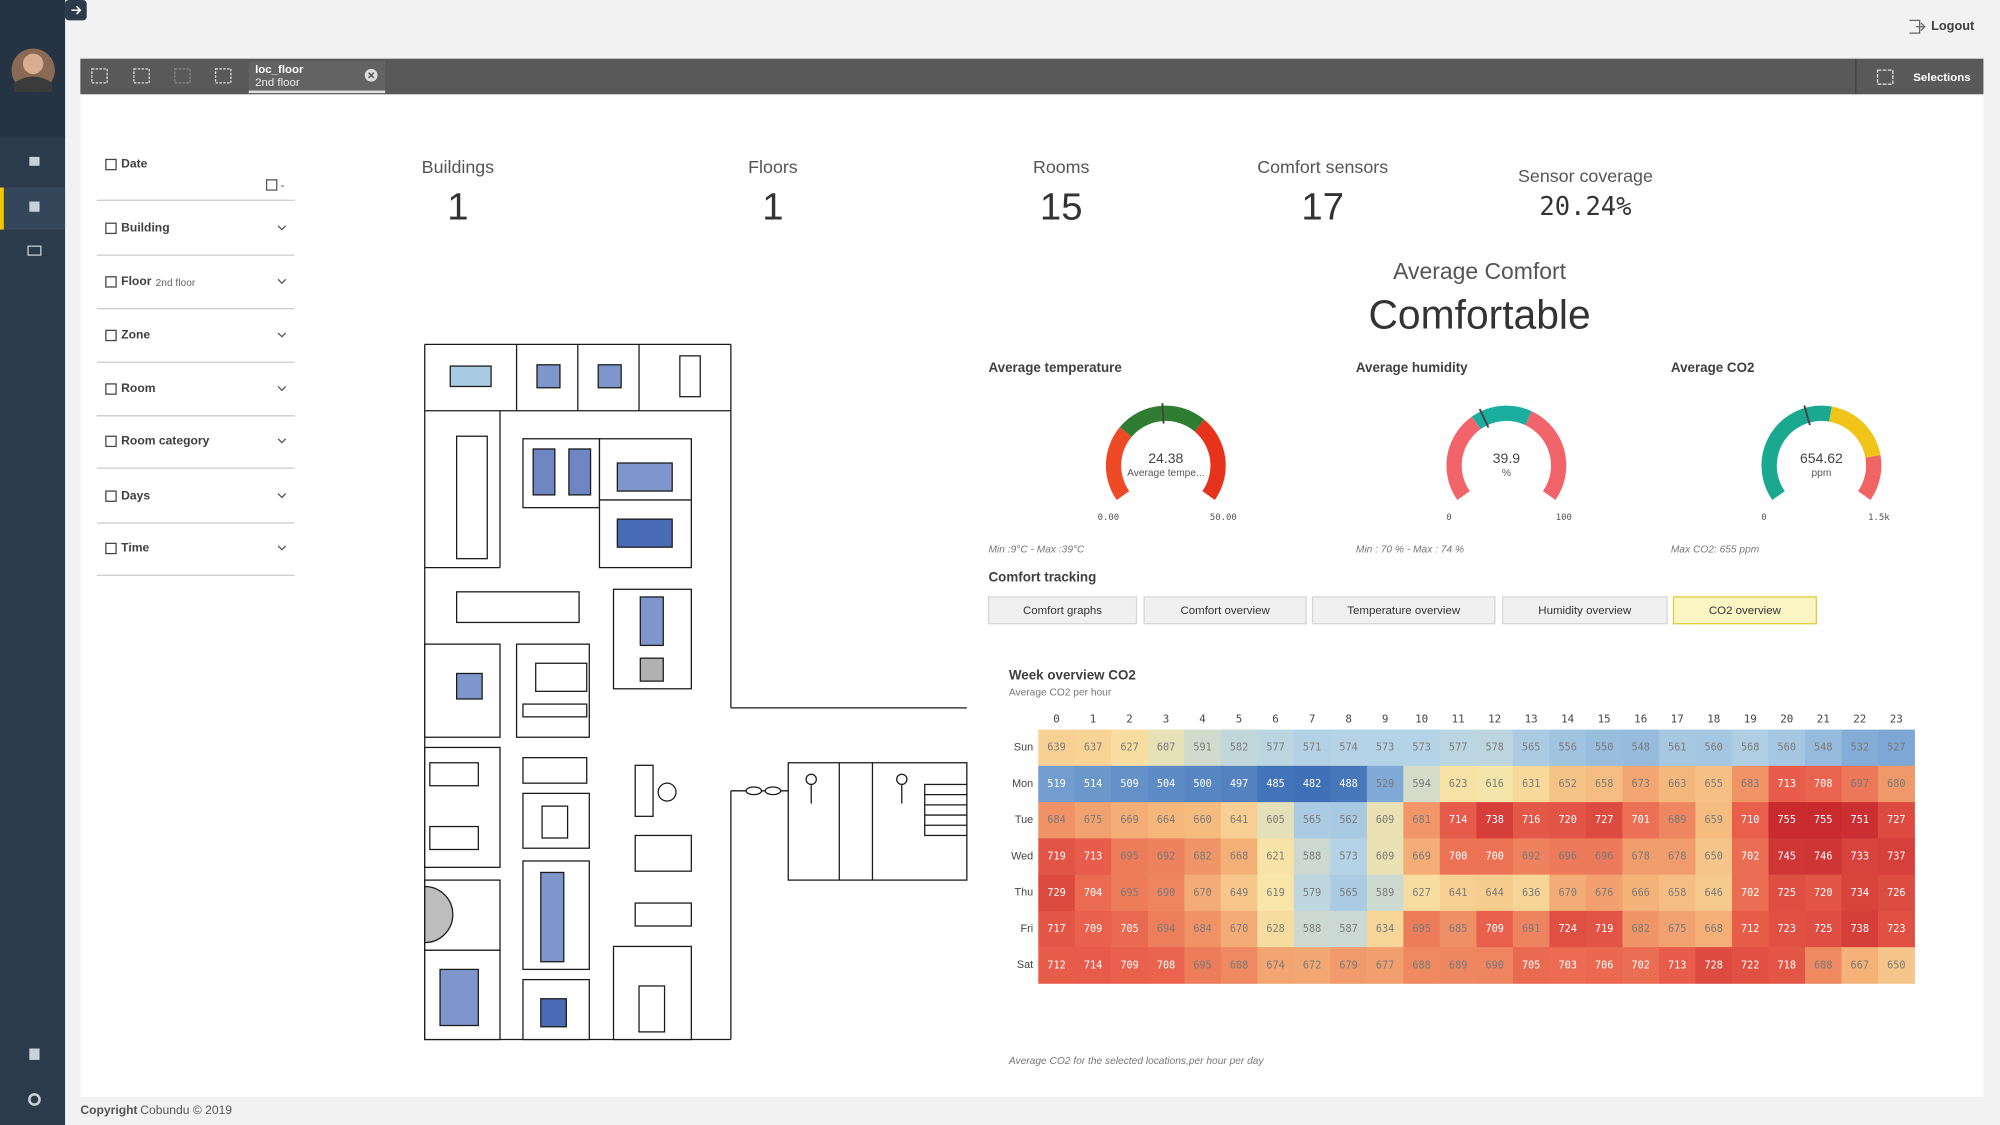 The image size is (2000, 1125). Describe the element at coordinates (1494, 784) in the screenshot. I see `heatmap-cell-label: 616` at that location.